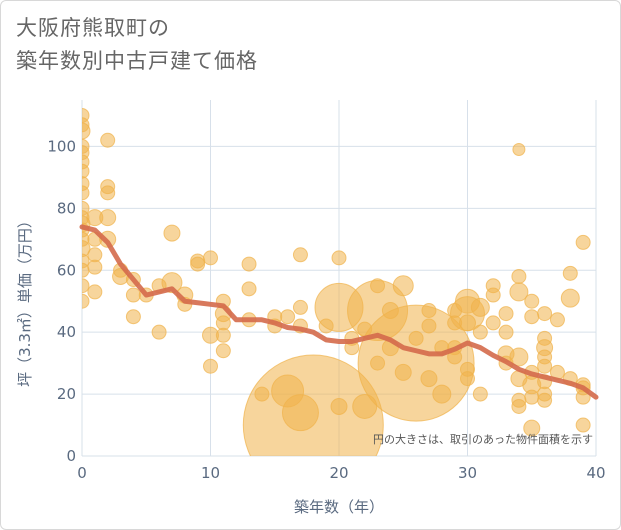 The width and height of the screenshot is (621, 530). What do you see at coordinates (71, 456) in the screenshot?
I see `y-tick-label: 0` at bounding box center [71, 456].